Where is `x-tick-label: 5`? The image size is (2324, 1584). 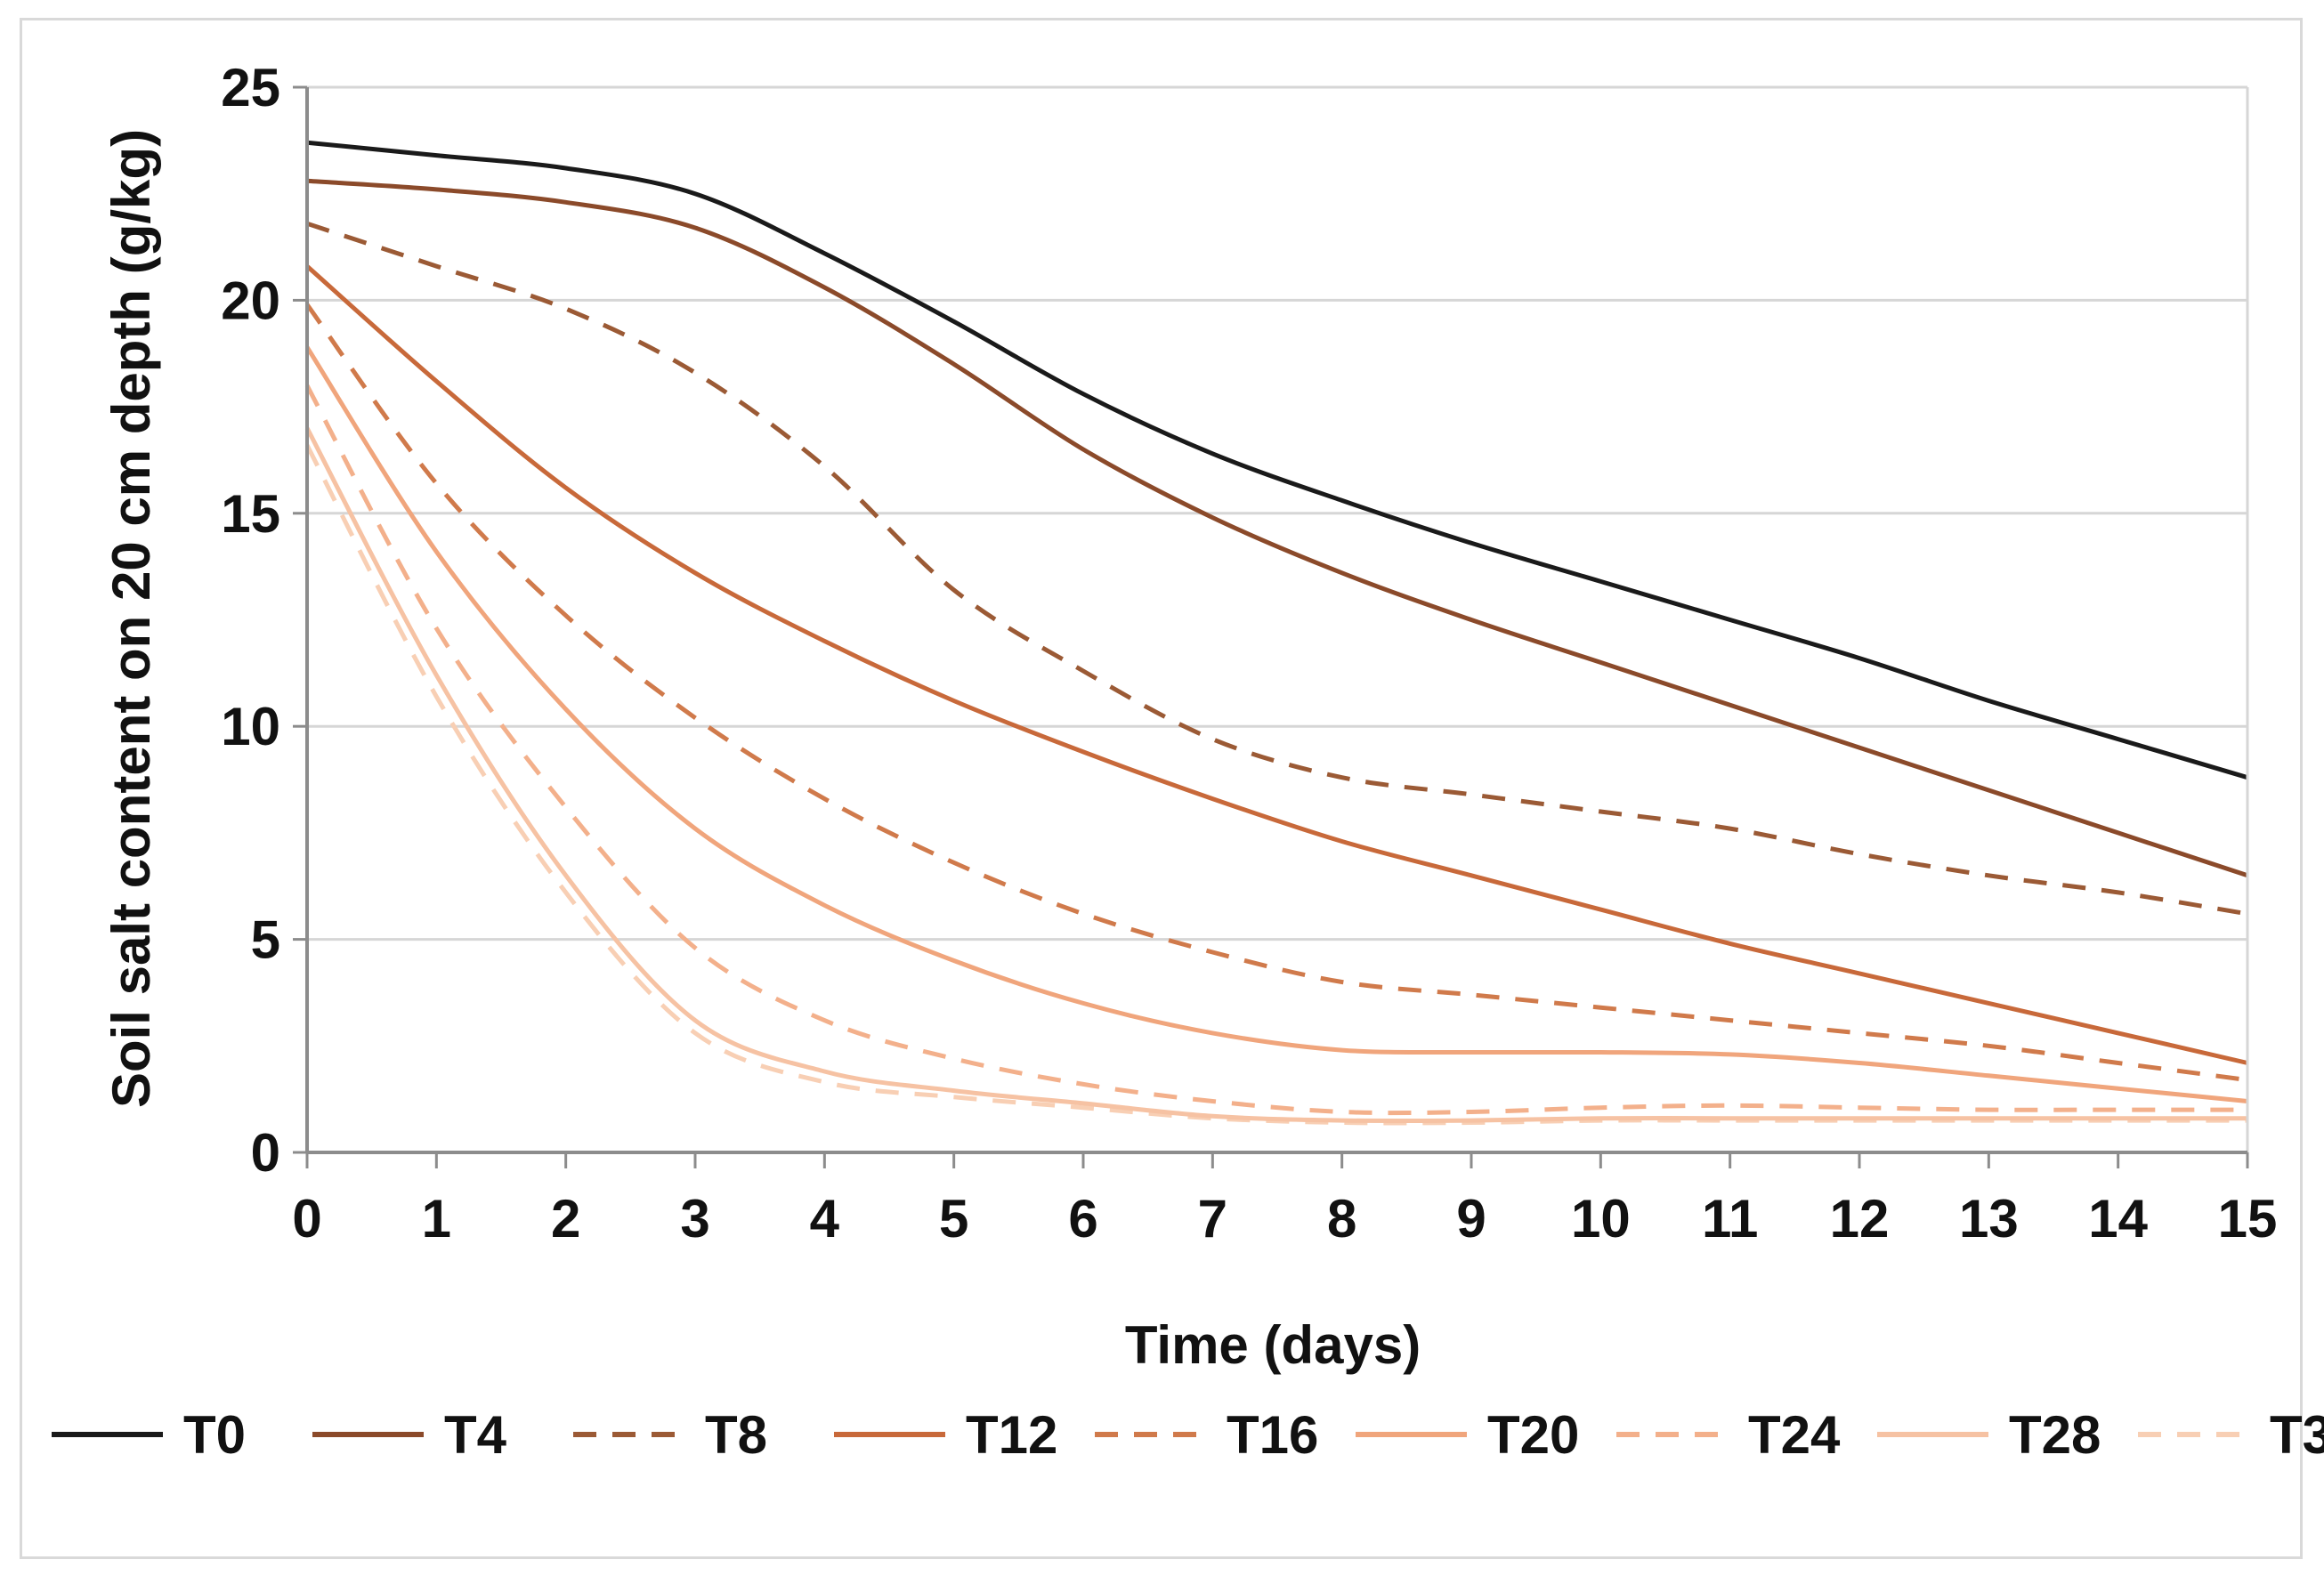 x-tick-label: 5 is located at coordinates (954, 1219).